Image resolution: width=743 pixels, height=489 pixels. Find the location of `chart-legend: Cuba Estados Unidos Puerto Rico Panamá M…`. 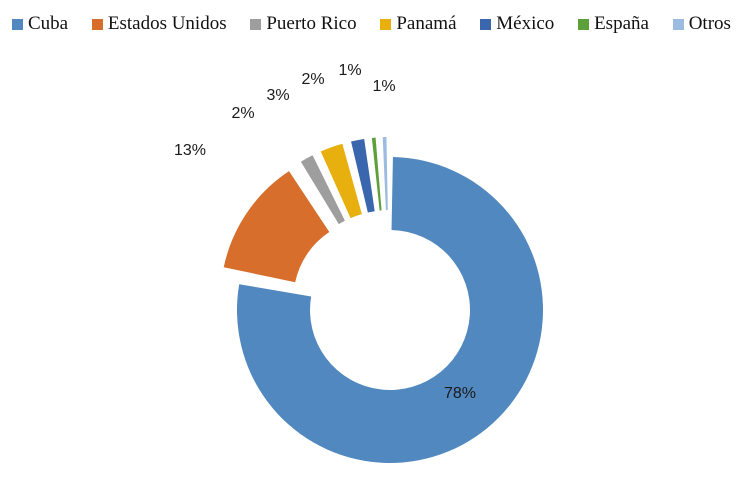

chart-legend: Cuba Estados Unidos Puerto Rico Panamá M… is located at coordinates (371, 24).